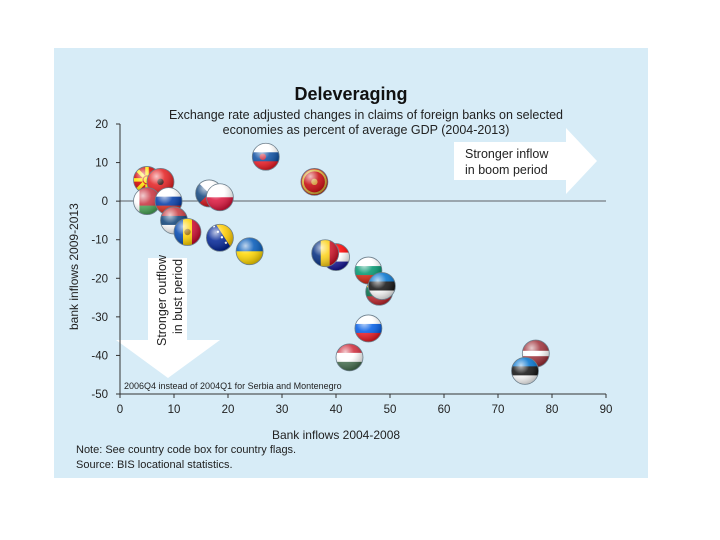 The width and height of the screenshot is (720, 540). I want to click on x-tick-label: 70, so click(498, 410).